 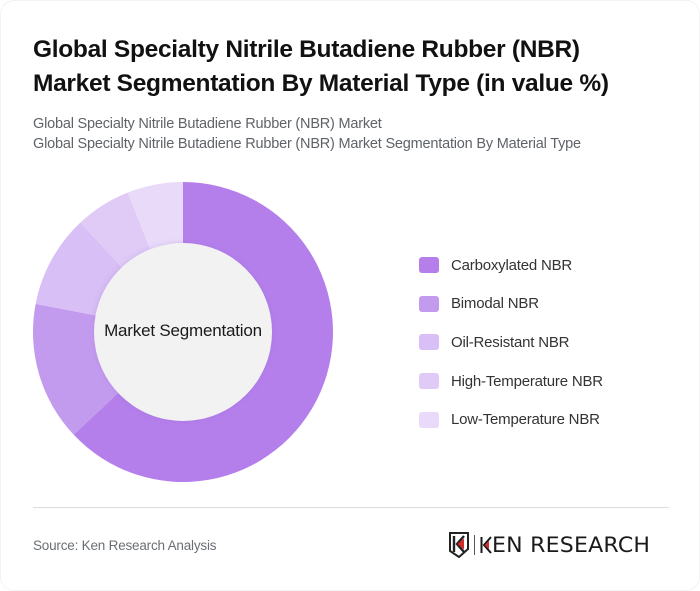 I want to click on legend-item-low-temperature: Low-Temperature NBR, so click(x=511, y=419).